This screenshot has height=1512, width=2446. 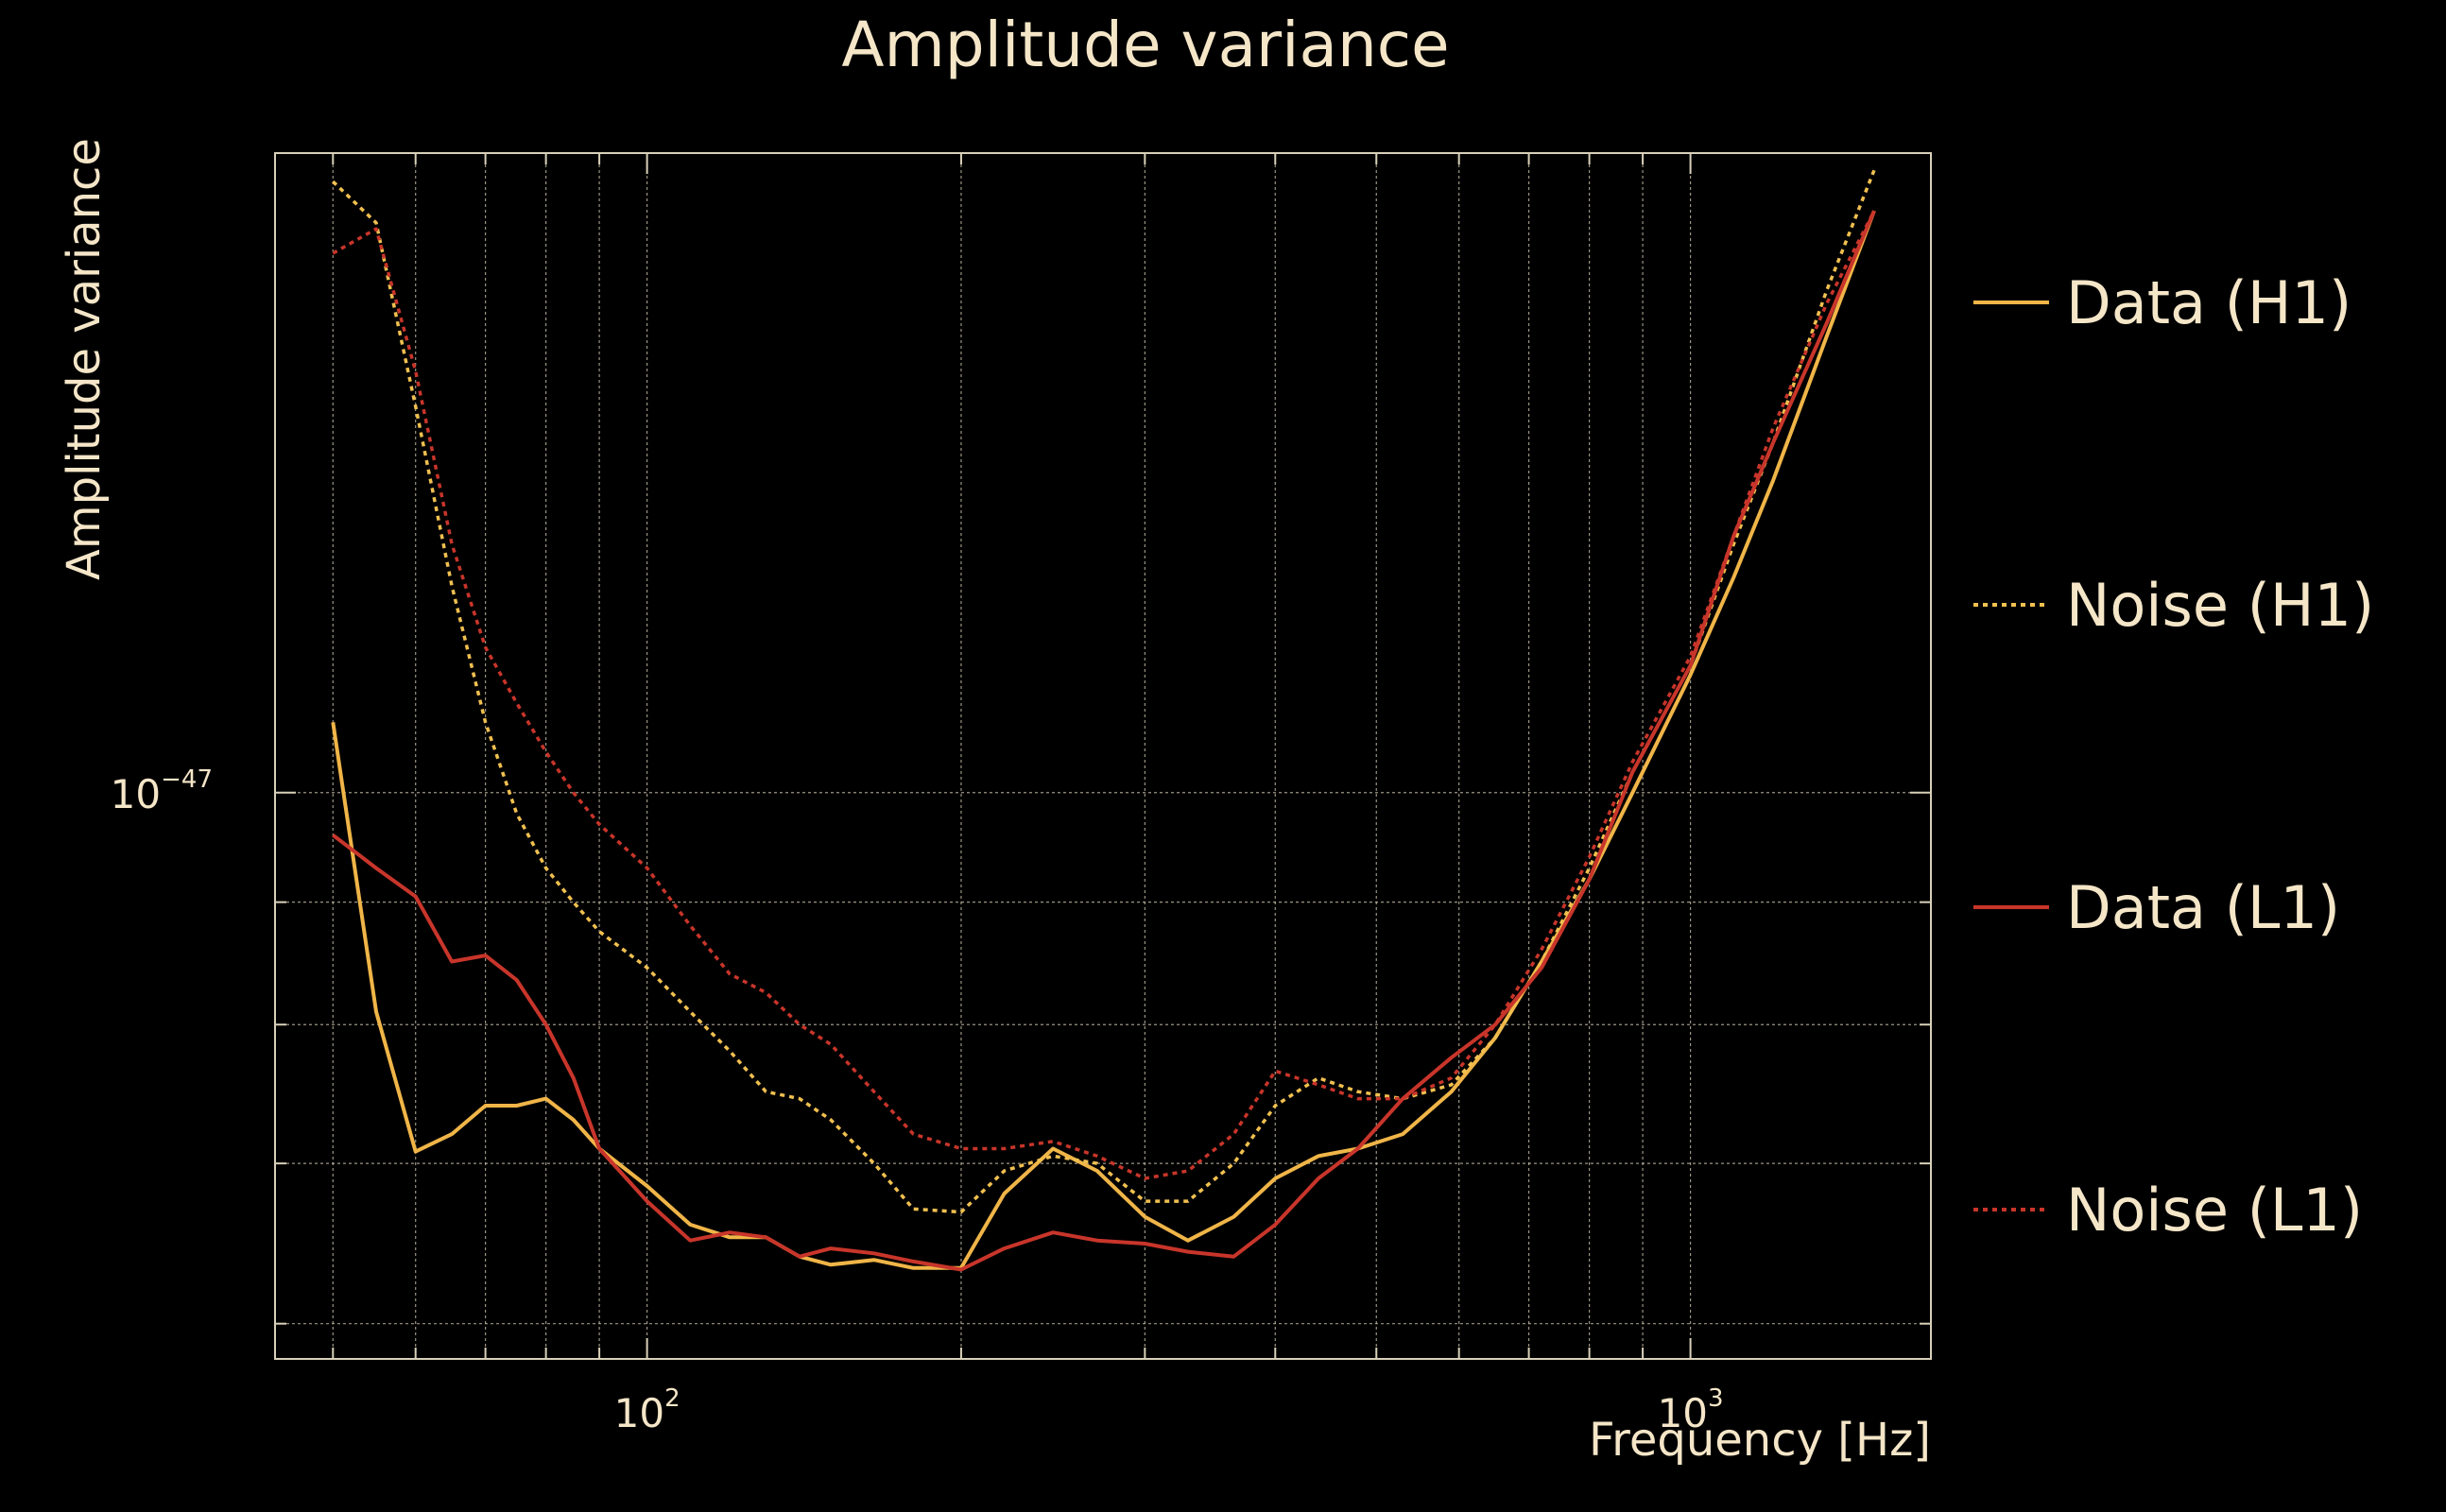 I want to click on x-tick-label: 10³, so click(x=1691, y=1410).